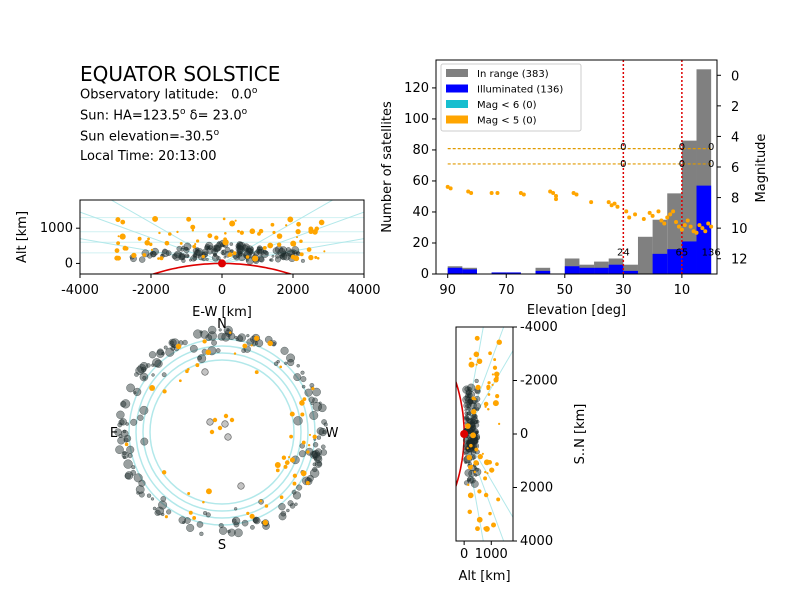 The width and height of the screenshot is (800, 600). I want to click on sn-xtick-label: 1000, so click(491, 554).